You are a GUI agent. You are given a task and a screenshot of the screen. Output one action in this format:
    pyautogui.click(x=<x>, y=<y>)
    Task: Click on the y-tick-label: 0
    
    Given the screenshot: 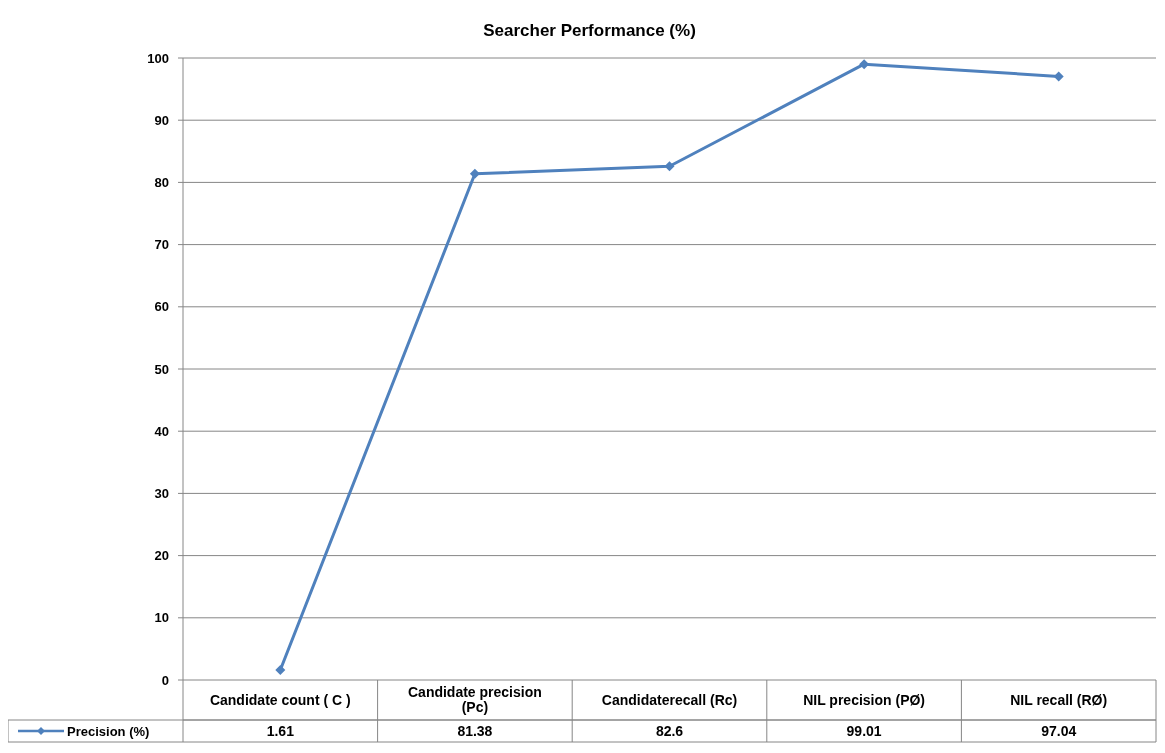 What is the action you would take?
    pyautogui.click(x=165, y=680)
    